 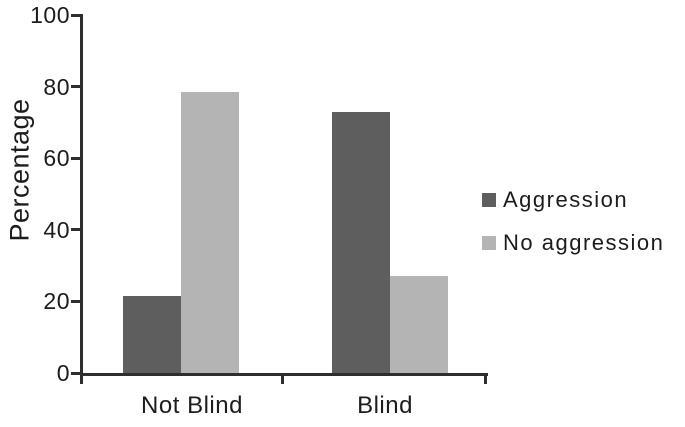 What do you see at coordinates (56, 301) in the screenshot?
I see `y-tick-label: 20` at bounding box center [56, 301].